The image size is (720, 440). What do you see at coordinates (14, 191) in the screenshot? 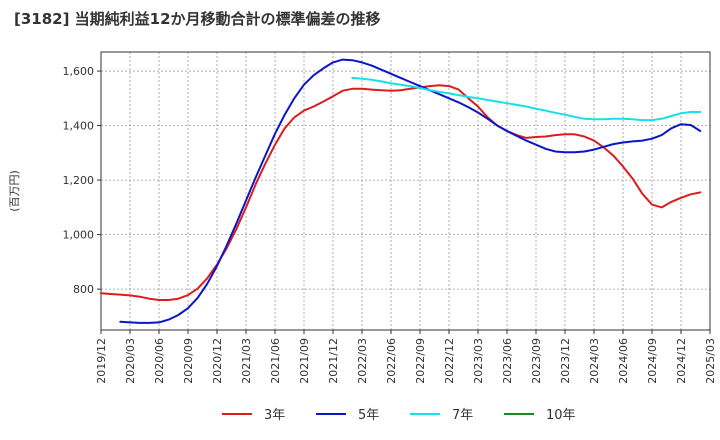
I see `y-axis-label: (百万円)` at bounding box center [14, 191].